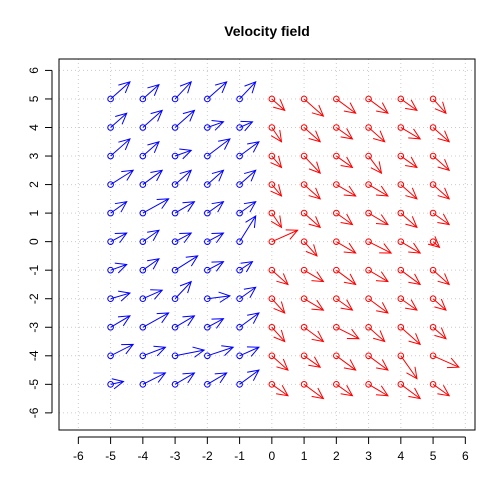  Describe the element at coordinates (34, 241) in the screenshot. I see `y-tick-label: 0` at that location.